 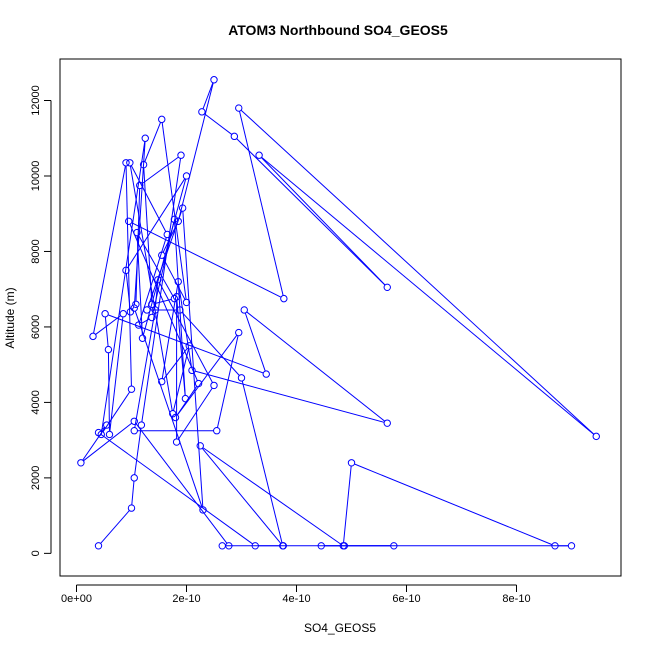 What do you see at coordinates (186, 599) in the screenshot?
I see `x-tick-label: 2e-10` at bounding box center [186, 599].